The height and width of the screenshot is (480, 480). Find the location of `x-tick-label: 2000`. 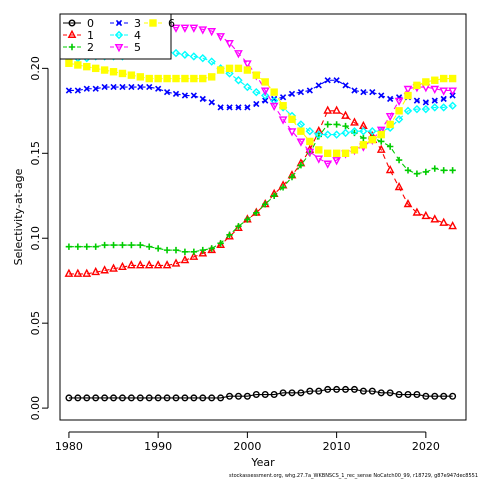

x-tick-label: 2000 is located at coordinates (247, 446).